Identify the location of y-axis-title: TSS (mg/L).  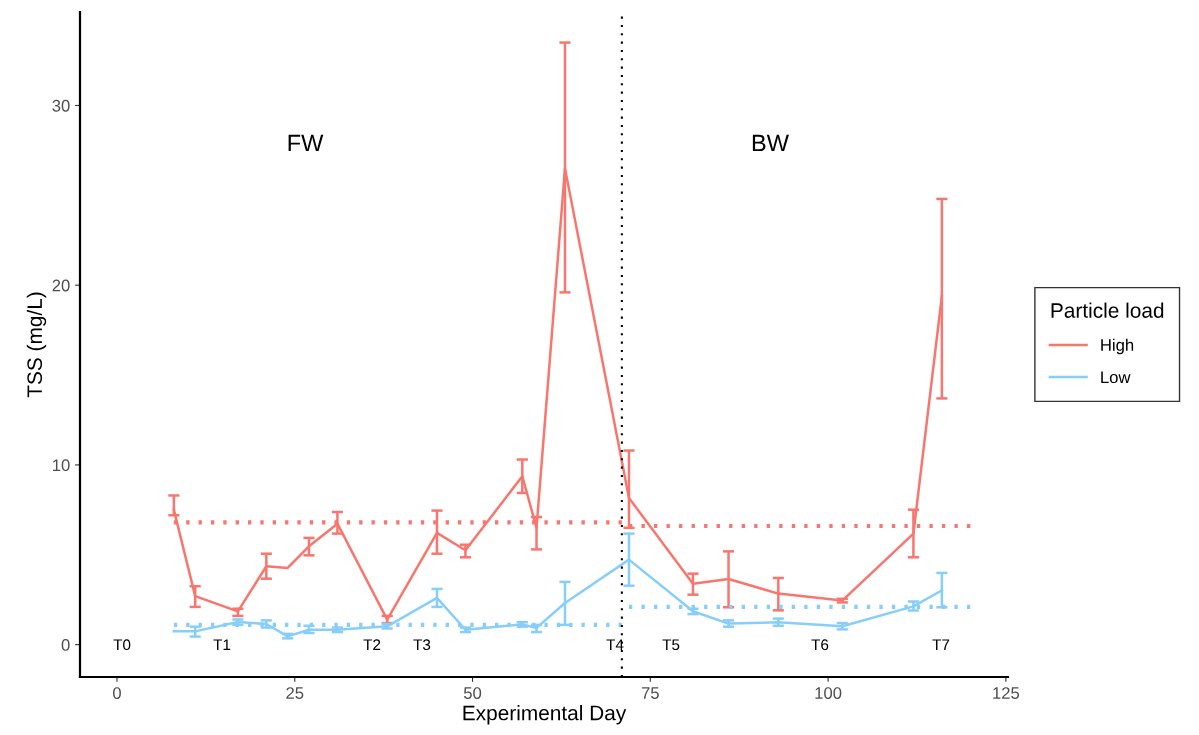
(36, 345).